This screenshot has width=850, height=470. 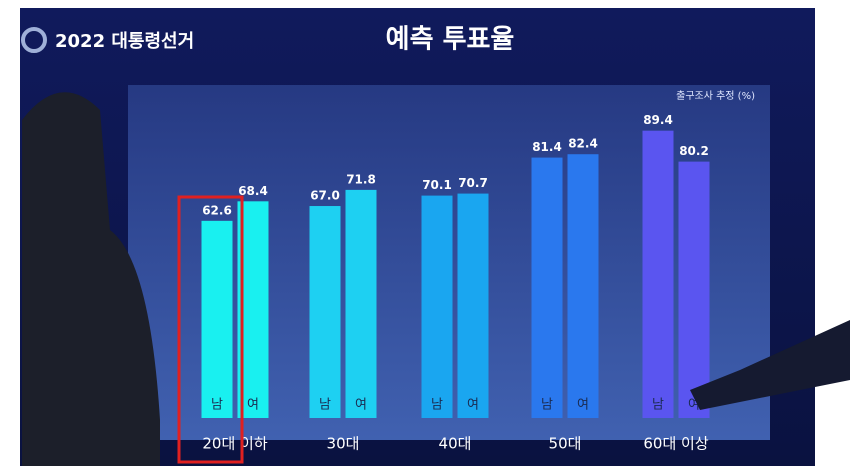 What do you see at coordinates (253, 191) in the screenshot?
I see `value-label: 68.4` at bounding box center [253, 191].